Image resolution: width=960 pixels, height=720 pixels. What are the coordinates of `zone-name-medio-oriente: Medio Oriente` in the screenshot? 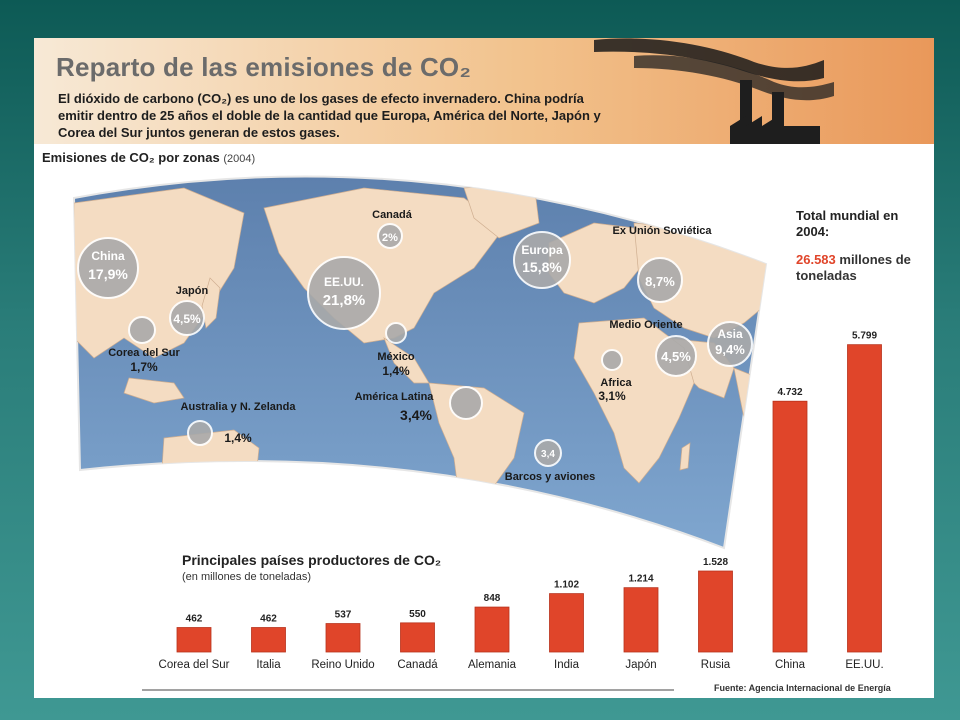 It's located at (645, 325).